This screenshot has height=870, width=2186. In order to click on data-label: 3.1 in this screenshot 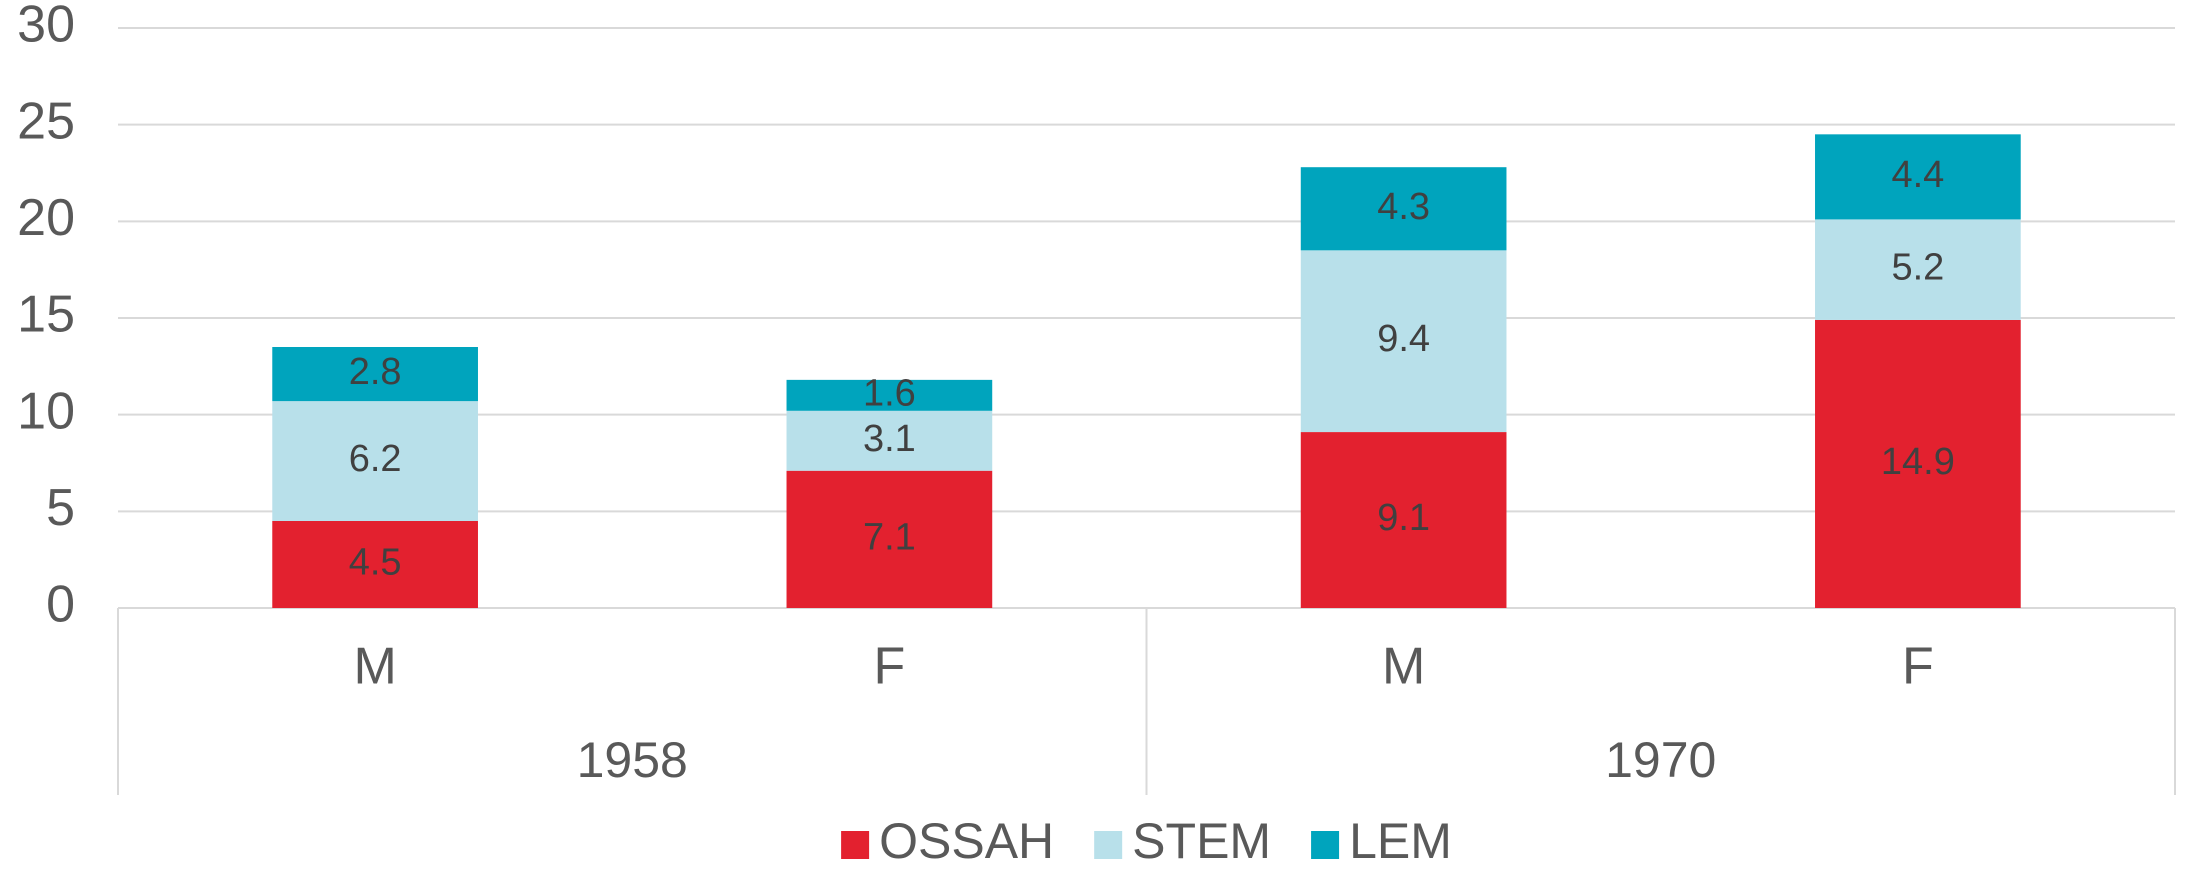, I will do `click(889, 439)`.